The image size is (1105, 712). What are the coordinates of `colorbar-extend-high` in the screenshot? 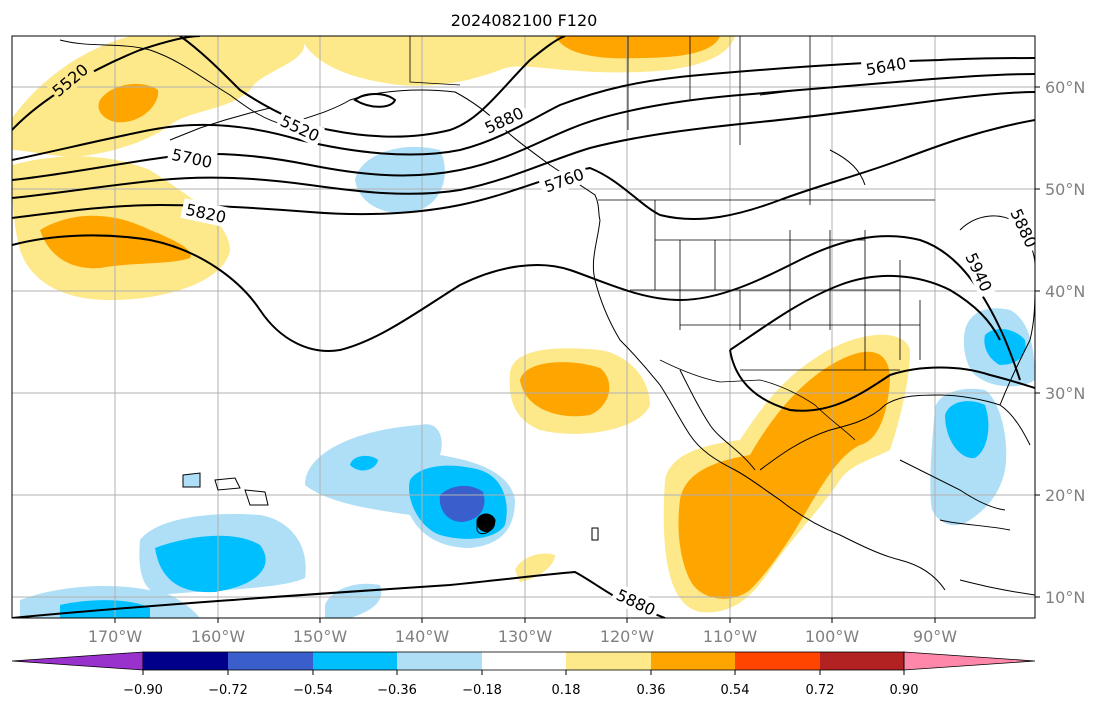 It's located at (969, 661).